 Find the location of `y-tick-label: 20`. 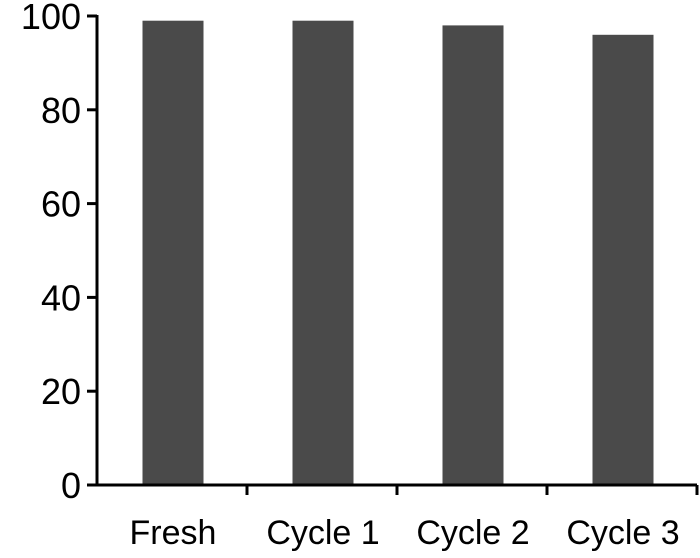

y-tick-label: 20 is located at coordinates (61, 391).